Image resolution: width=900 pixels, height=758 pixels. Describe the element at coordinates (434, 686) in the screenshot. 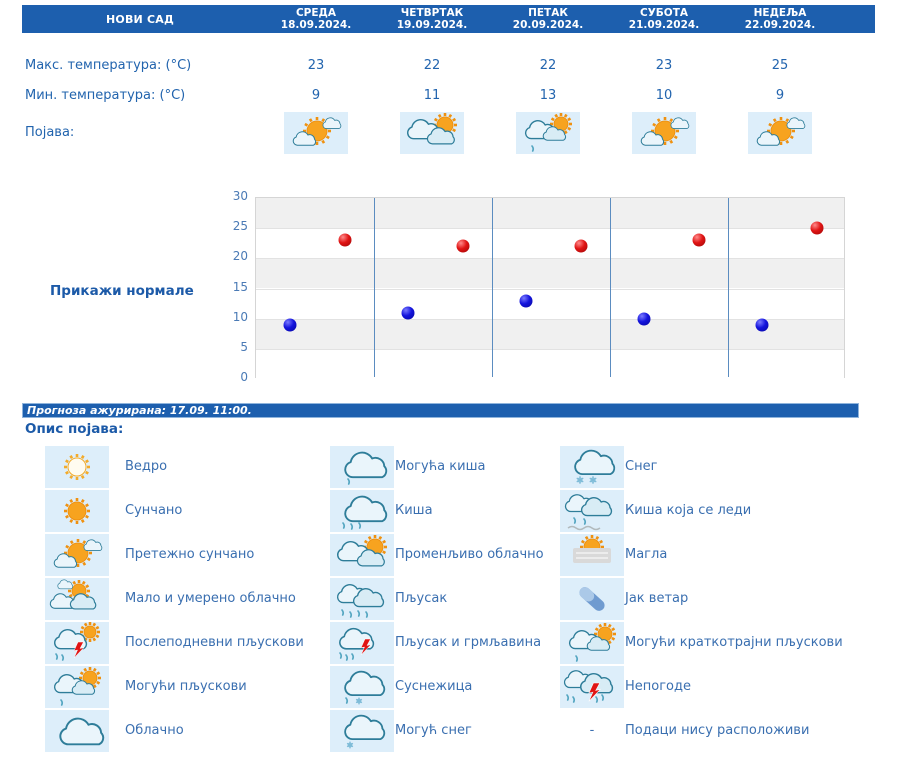

I see `legend-item-label: Суснежица` at that location.